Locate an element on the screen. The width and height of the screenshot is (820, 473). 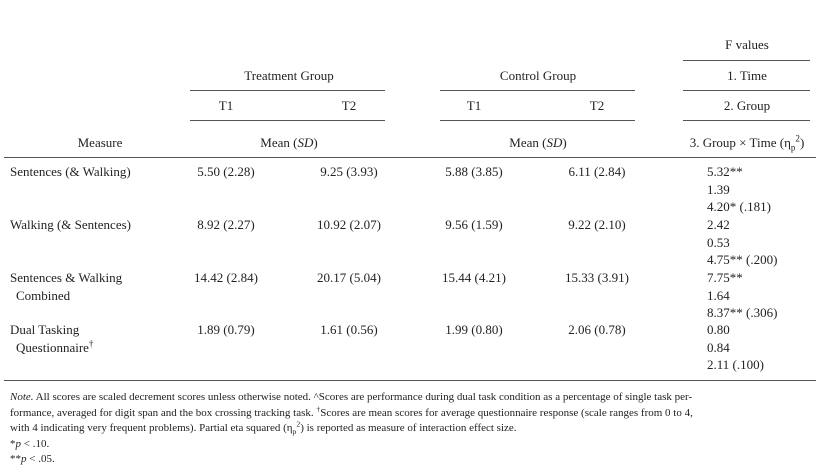
header-cell: 2. Group is located at coordinates (747, 105).